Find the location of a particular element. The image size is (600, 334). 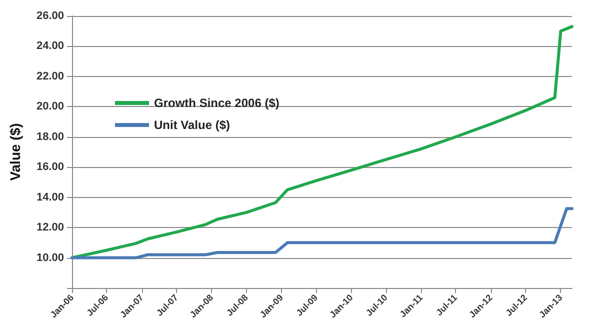

y-tick-label: 26.00 is located at coordinates (50, 16).